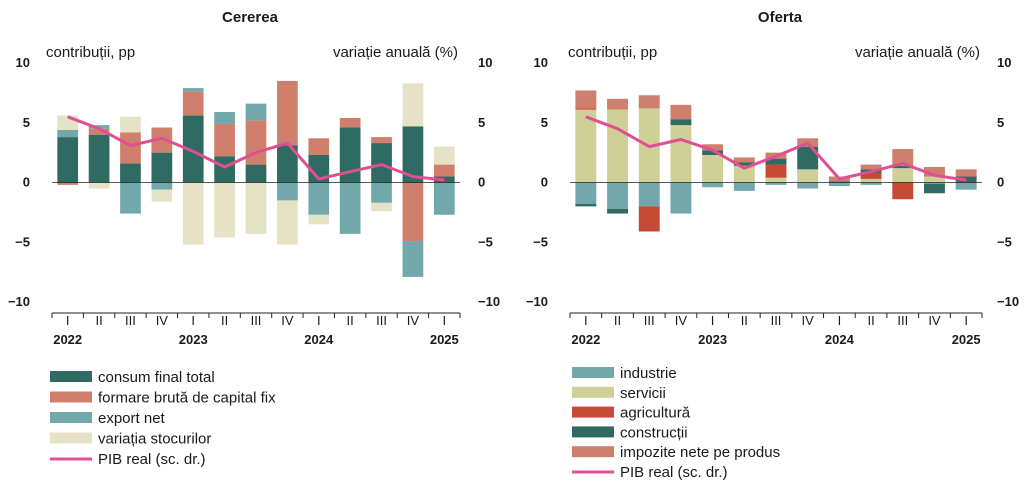  What do you see at coordinates (655, 413) in the screenshot?
I see `legend-label-agricultura: agricultură` at bounding box center [655, 413].